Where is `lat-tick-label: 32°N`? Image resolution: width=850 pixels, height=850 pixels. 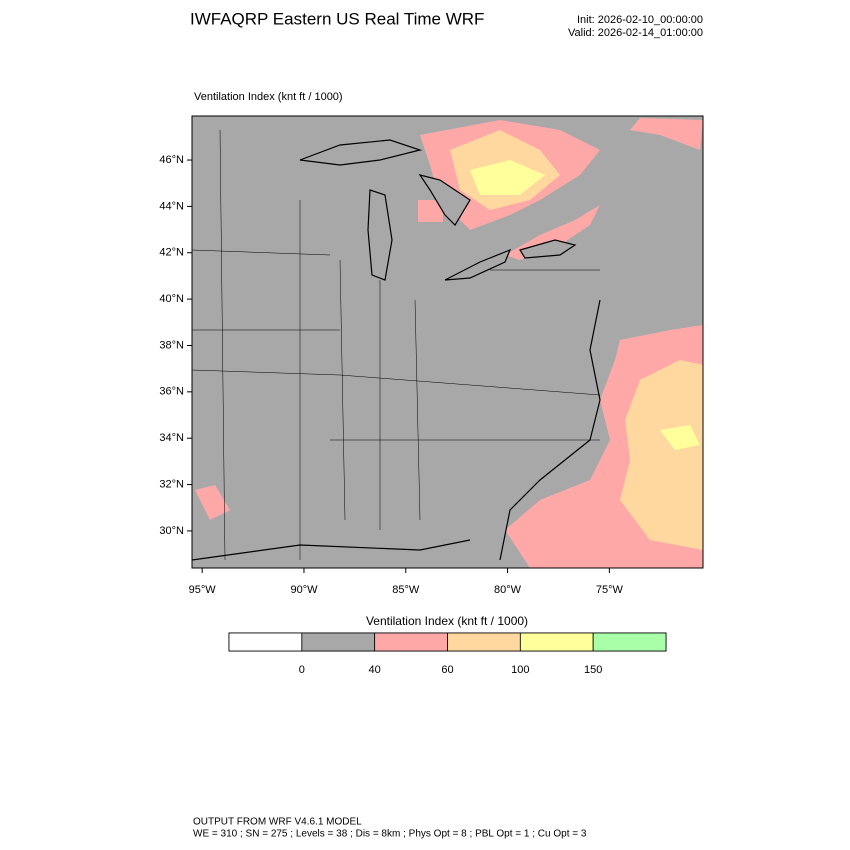
lat-tick-label: 32°N is located at coordinates (171, 484).